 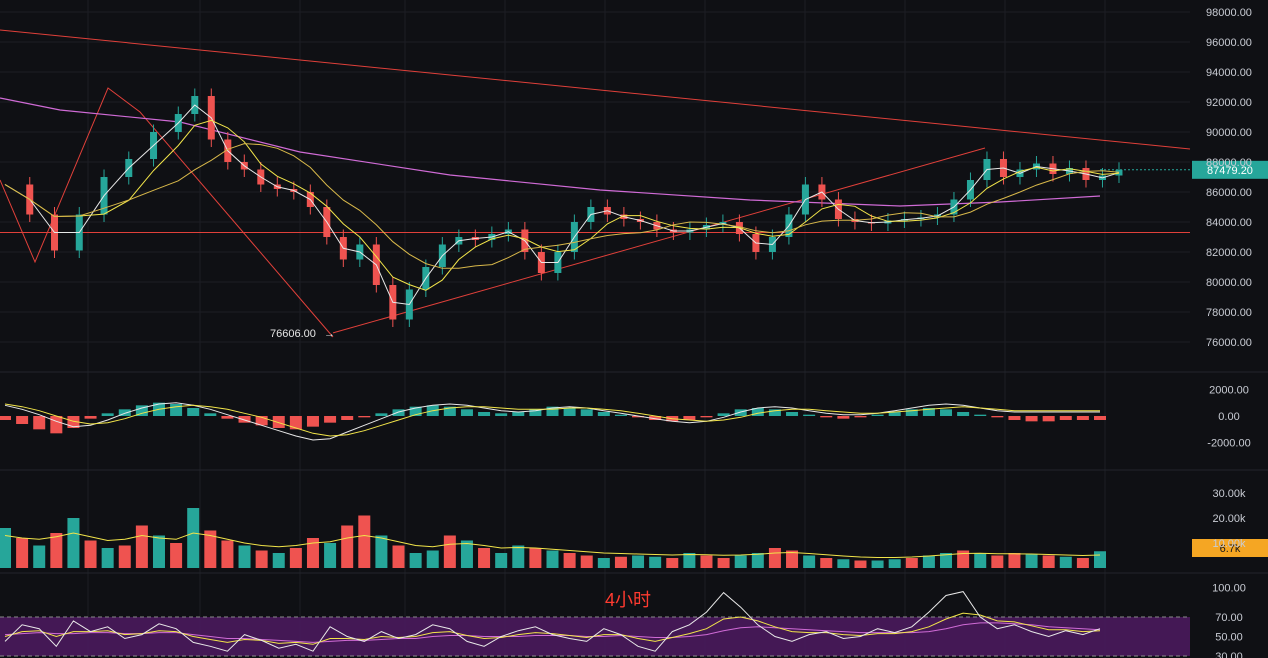 I want to click on macd-pane, so click(x=553, y=421).